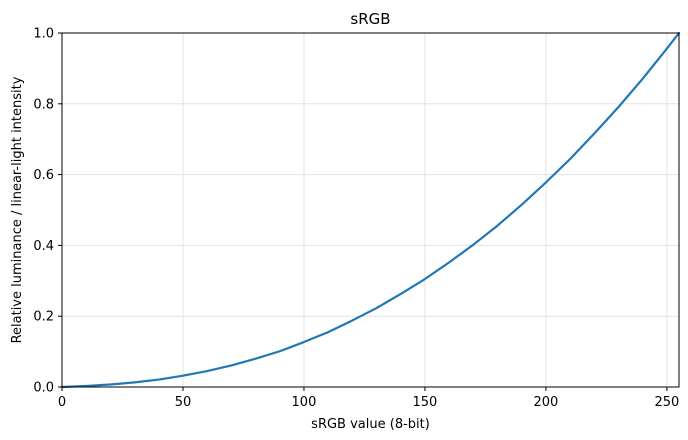 The image size is (688, 440). Describe the element at coordinates (183, 402) in the screenshot. I see `x-tick-label: 50` at that location.